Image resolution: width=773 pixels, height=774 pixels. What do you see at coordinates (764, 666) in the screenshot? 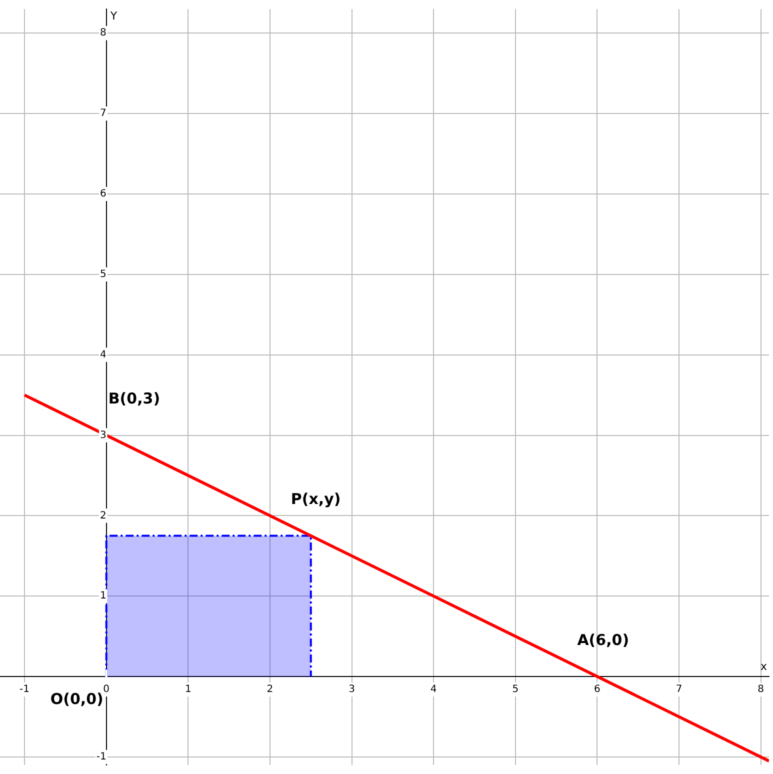
I see `x-axis-title: x` at bounding box center [764, 666].